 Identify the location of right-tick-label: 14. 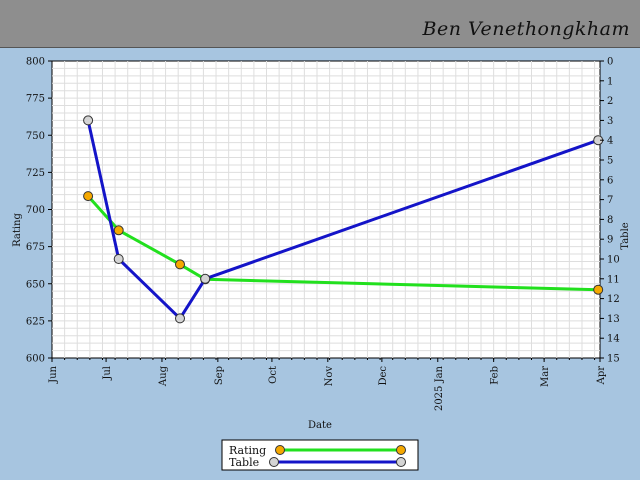
(613, 339).